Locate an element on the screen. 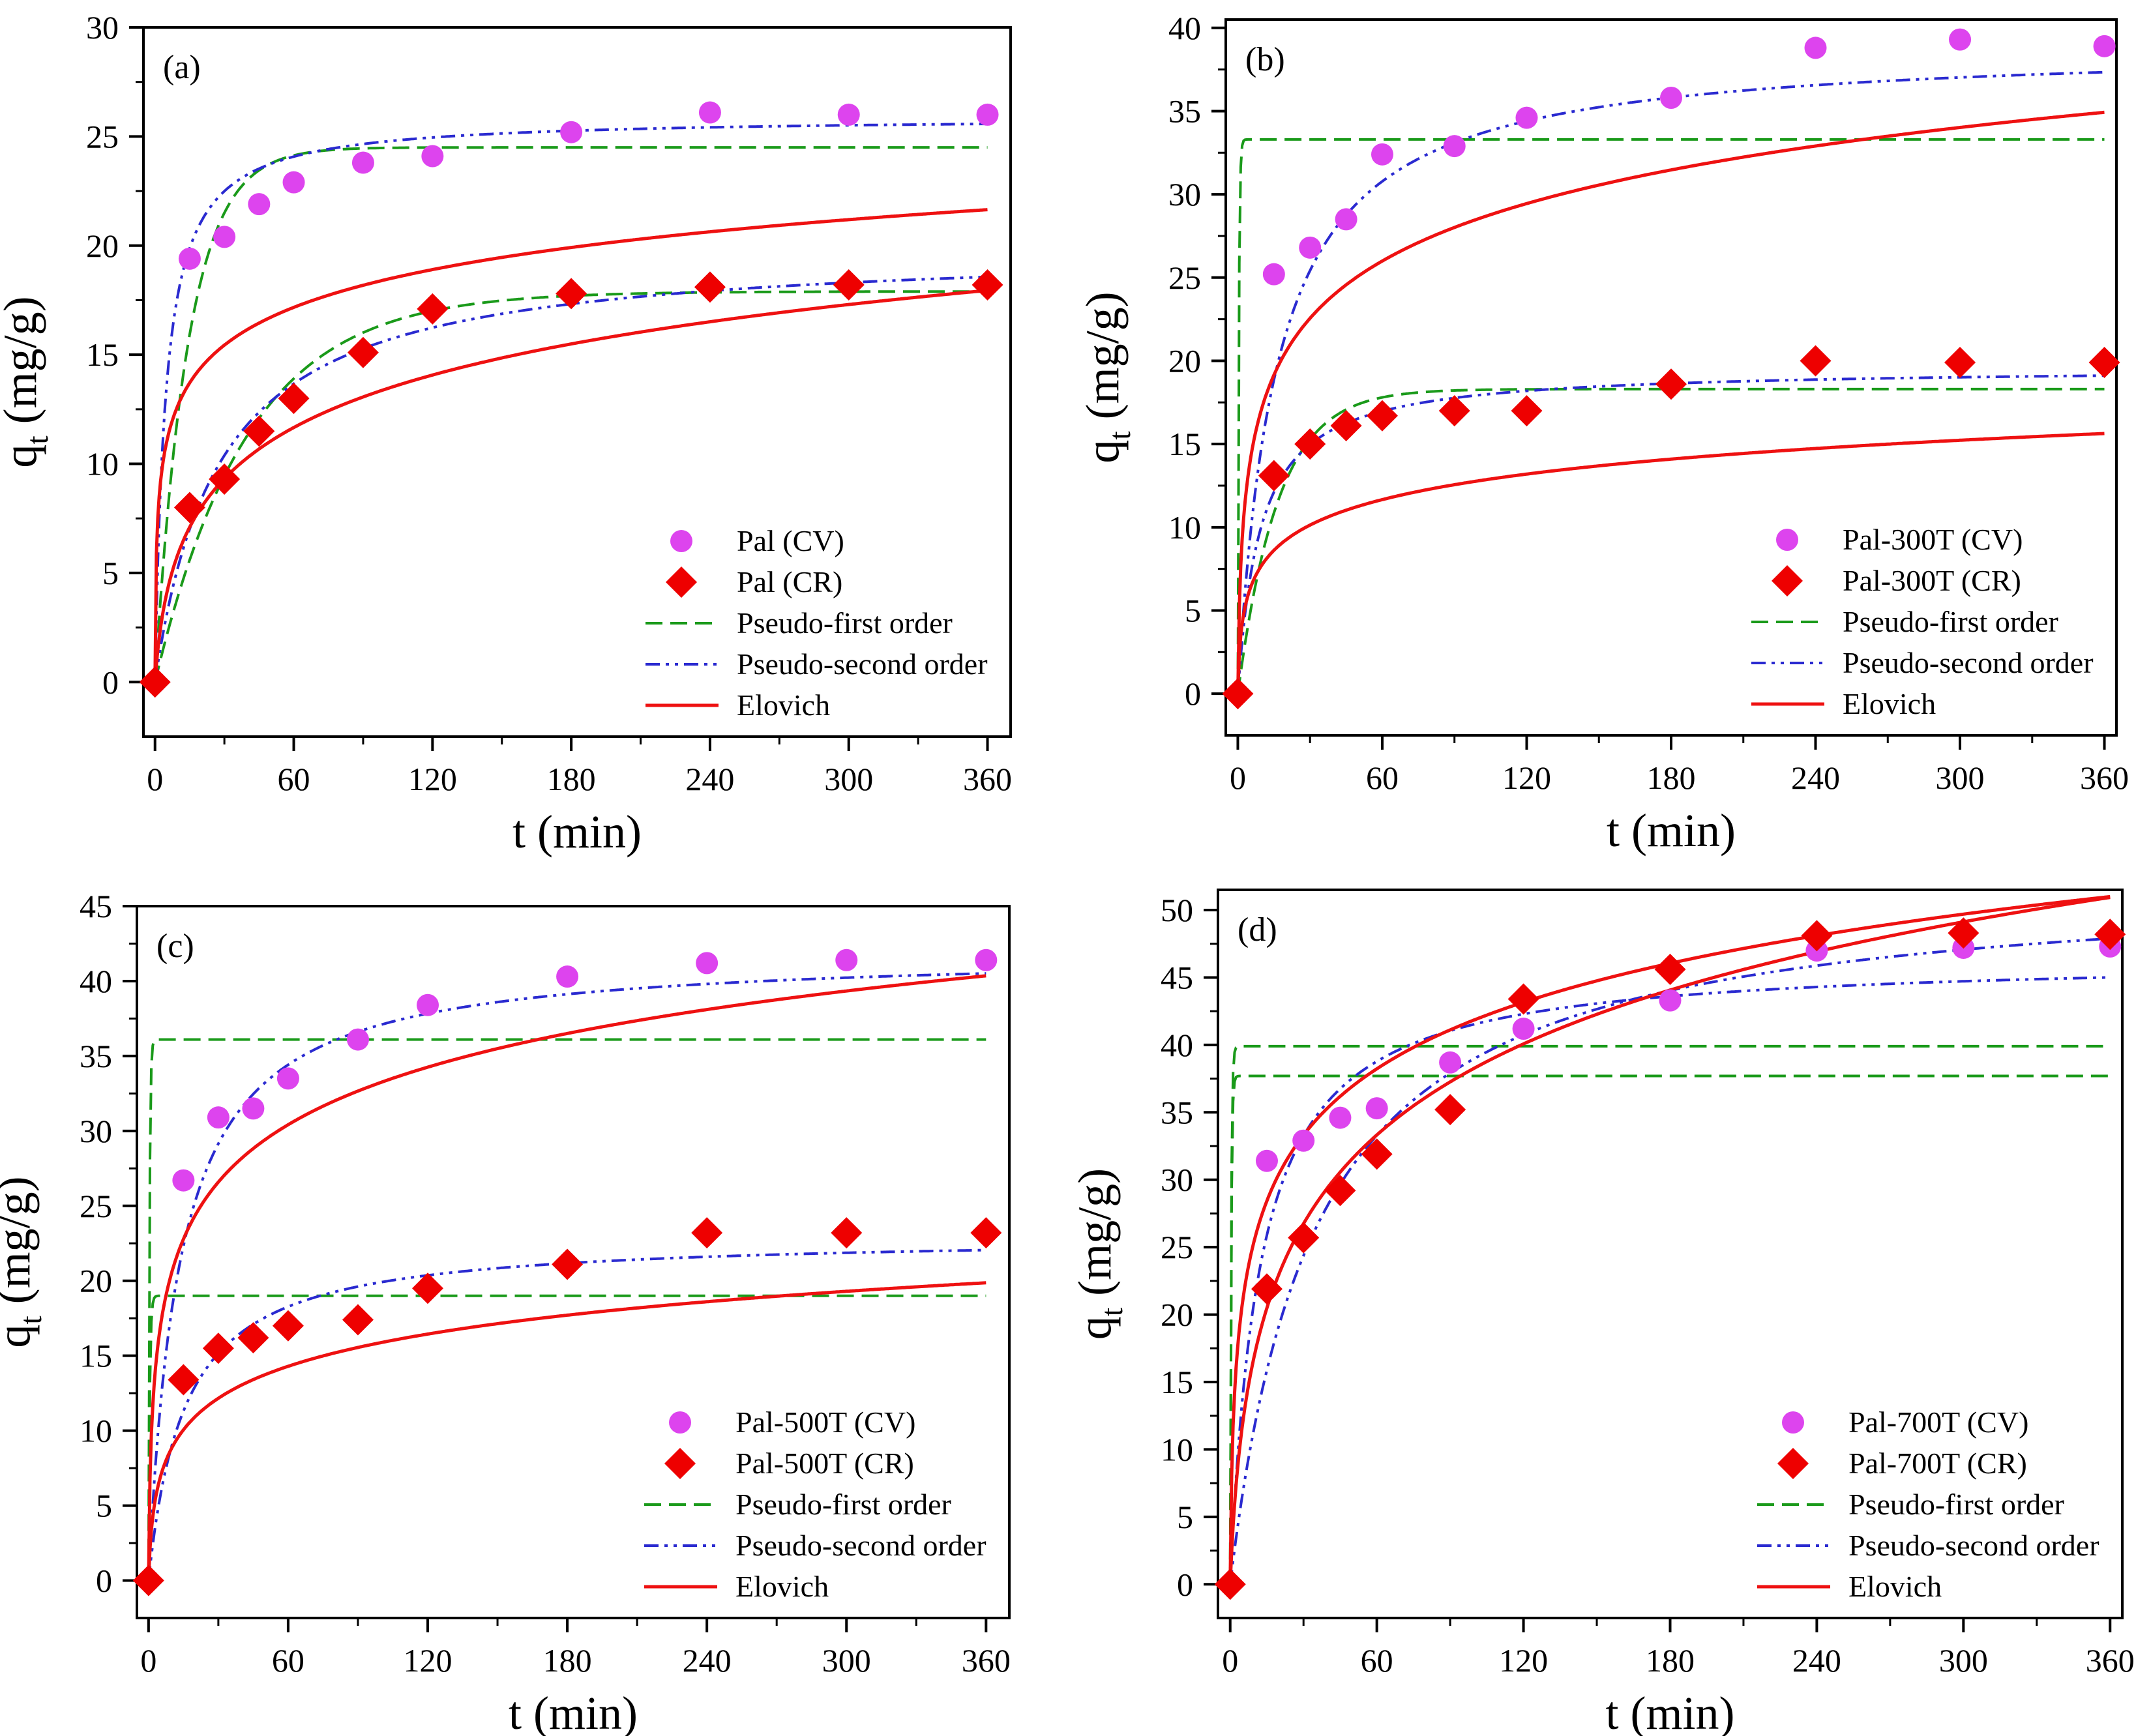 This screenshot has height=1736, width=2136. legend-marker is located at coordinates (680, 1422).